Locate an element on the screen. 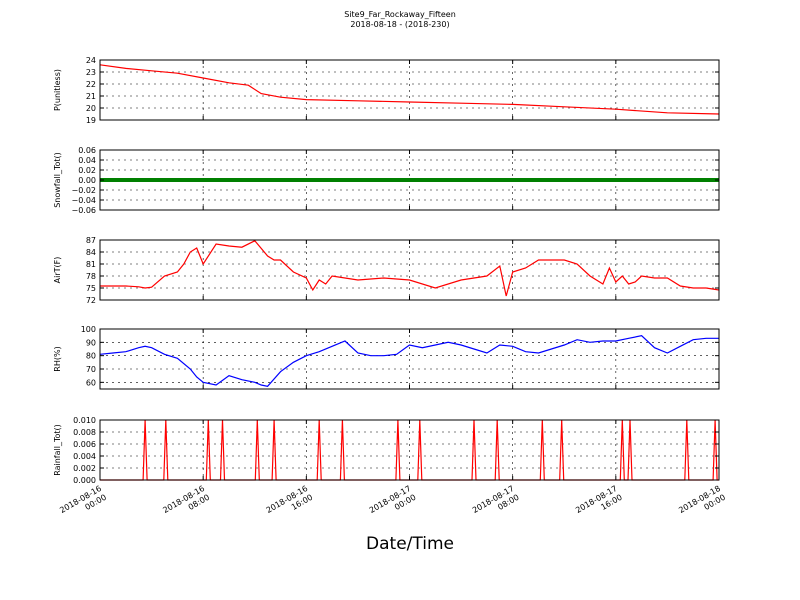 This screenshot has height=600, width=800. x-tick-label: 2018-08-1600:00 is located at coordinates (83, 504).